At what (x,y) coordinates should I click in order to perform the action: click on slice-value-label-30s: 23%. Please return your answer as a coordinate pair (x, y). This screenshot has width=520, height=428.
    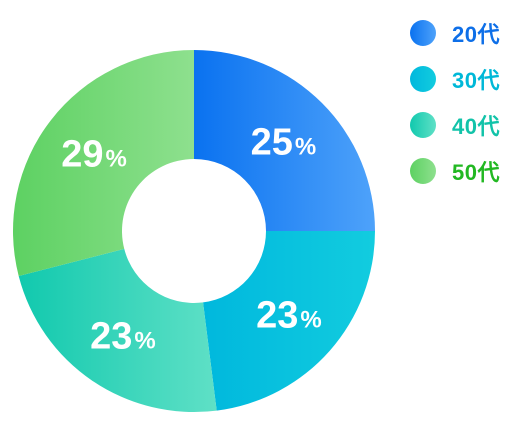
    Looking at the image, I should click on (289, 316).